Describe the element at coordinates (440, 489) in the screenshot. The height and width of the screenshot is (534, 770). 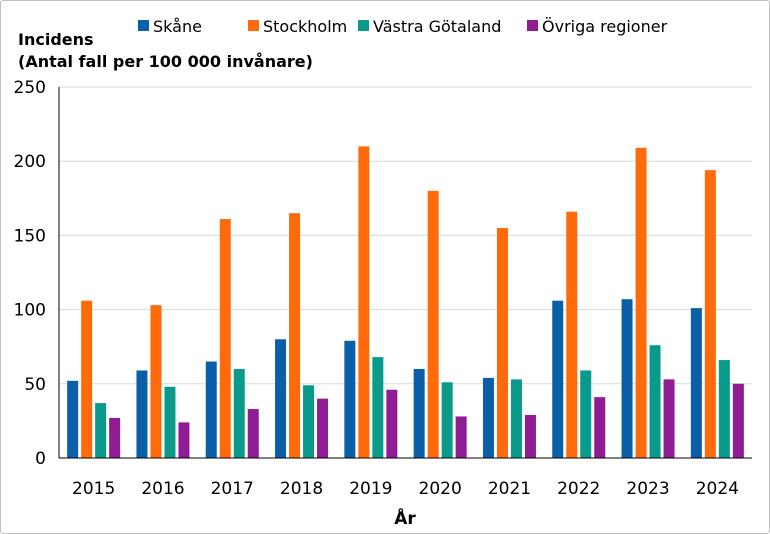
I see `x-tick-label: 2020` at that location.